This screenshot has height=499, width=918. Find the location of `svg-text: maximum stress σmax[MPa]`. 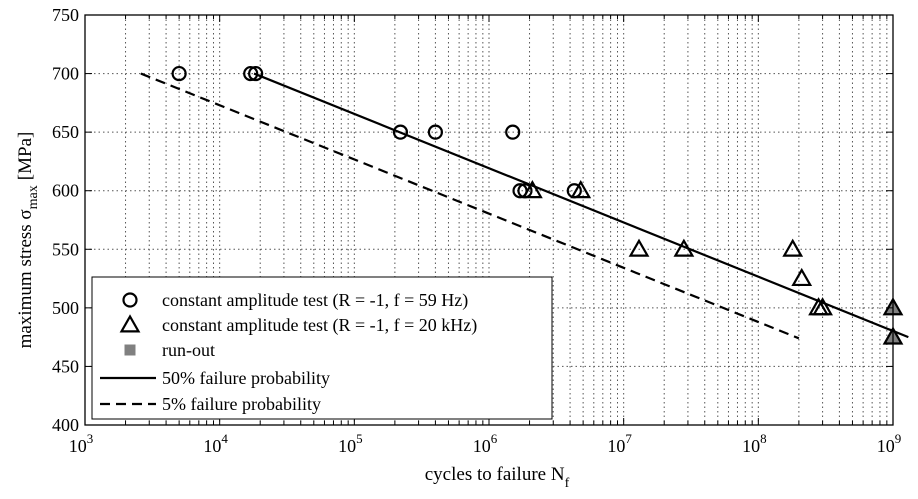

svg-text: maximum stress σmax[MPa] is located at coordinates (28, 240).